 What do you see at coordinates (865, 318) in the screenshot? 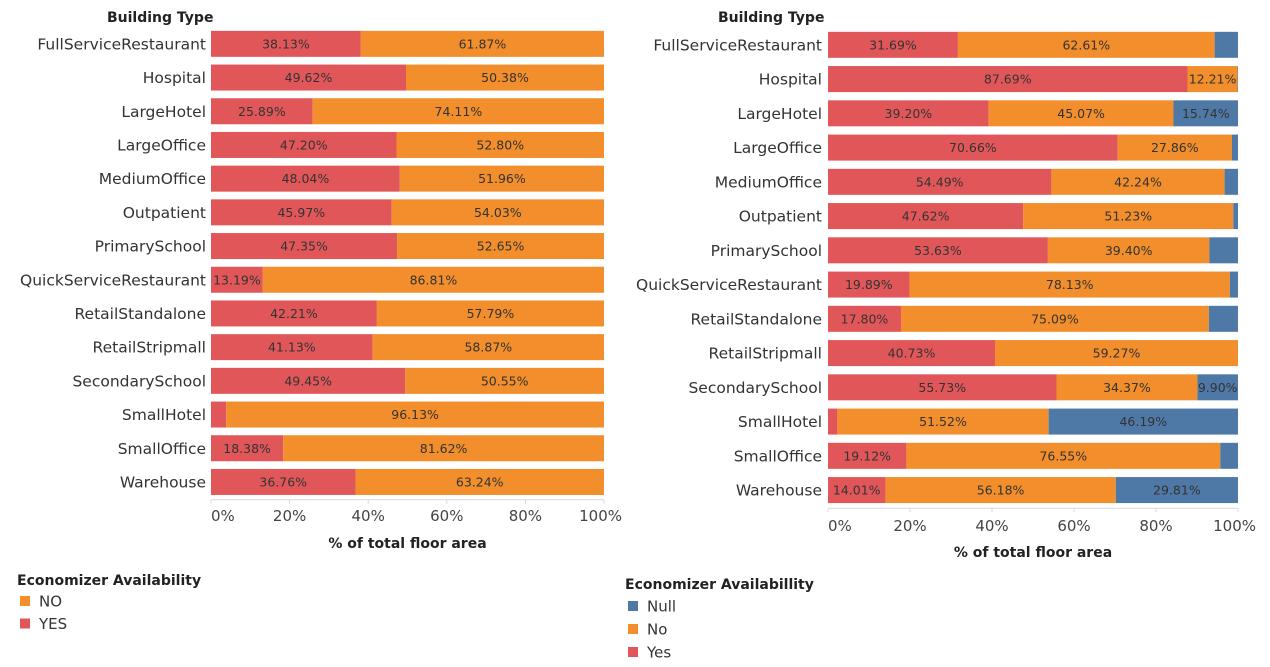
I see `data-label-yes-retailstandalone: 17.80%` at bounding box center [865, 318].